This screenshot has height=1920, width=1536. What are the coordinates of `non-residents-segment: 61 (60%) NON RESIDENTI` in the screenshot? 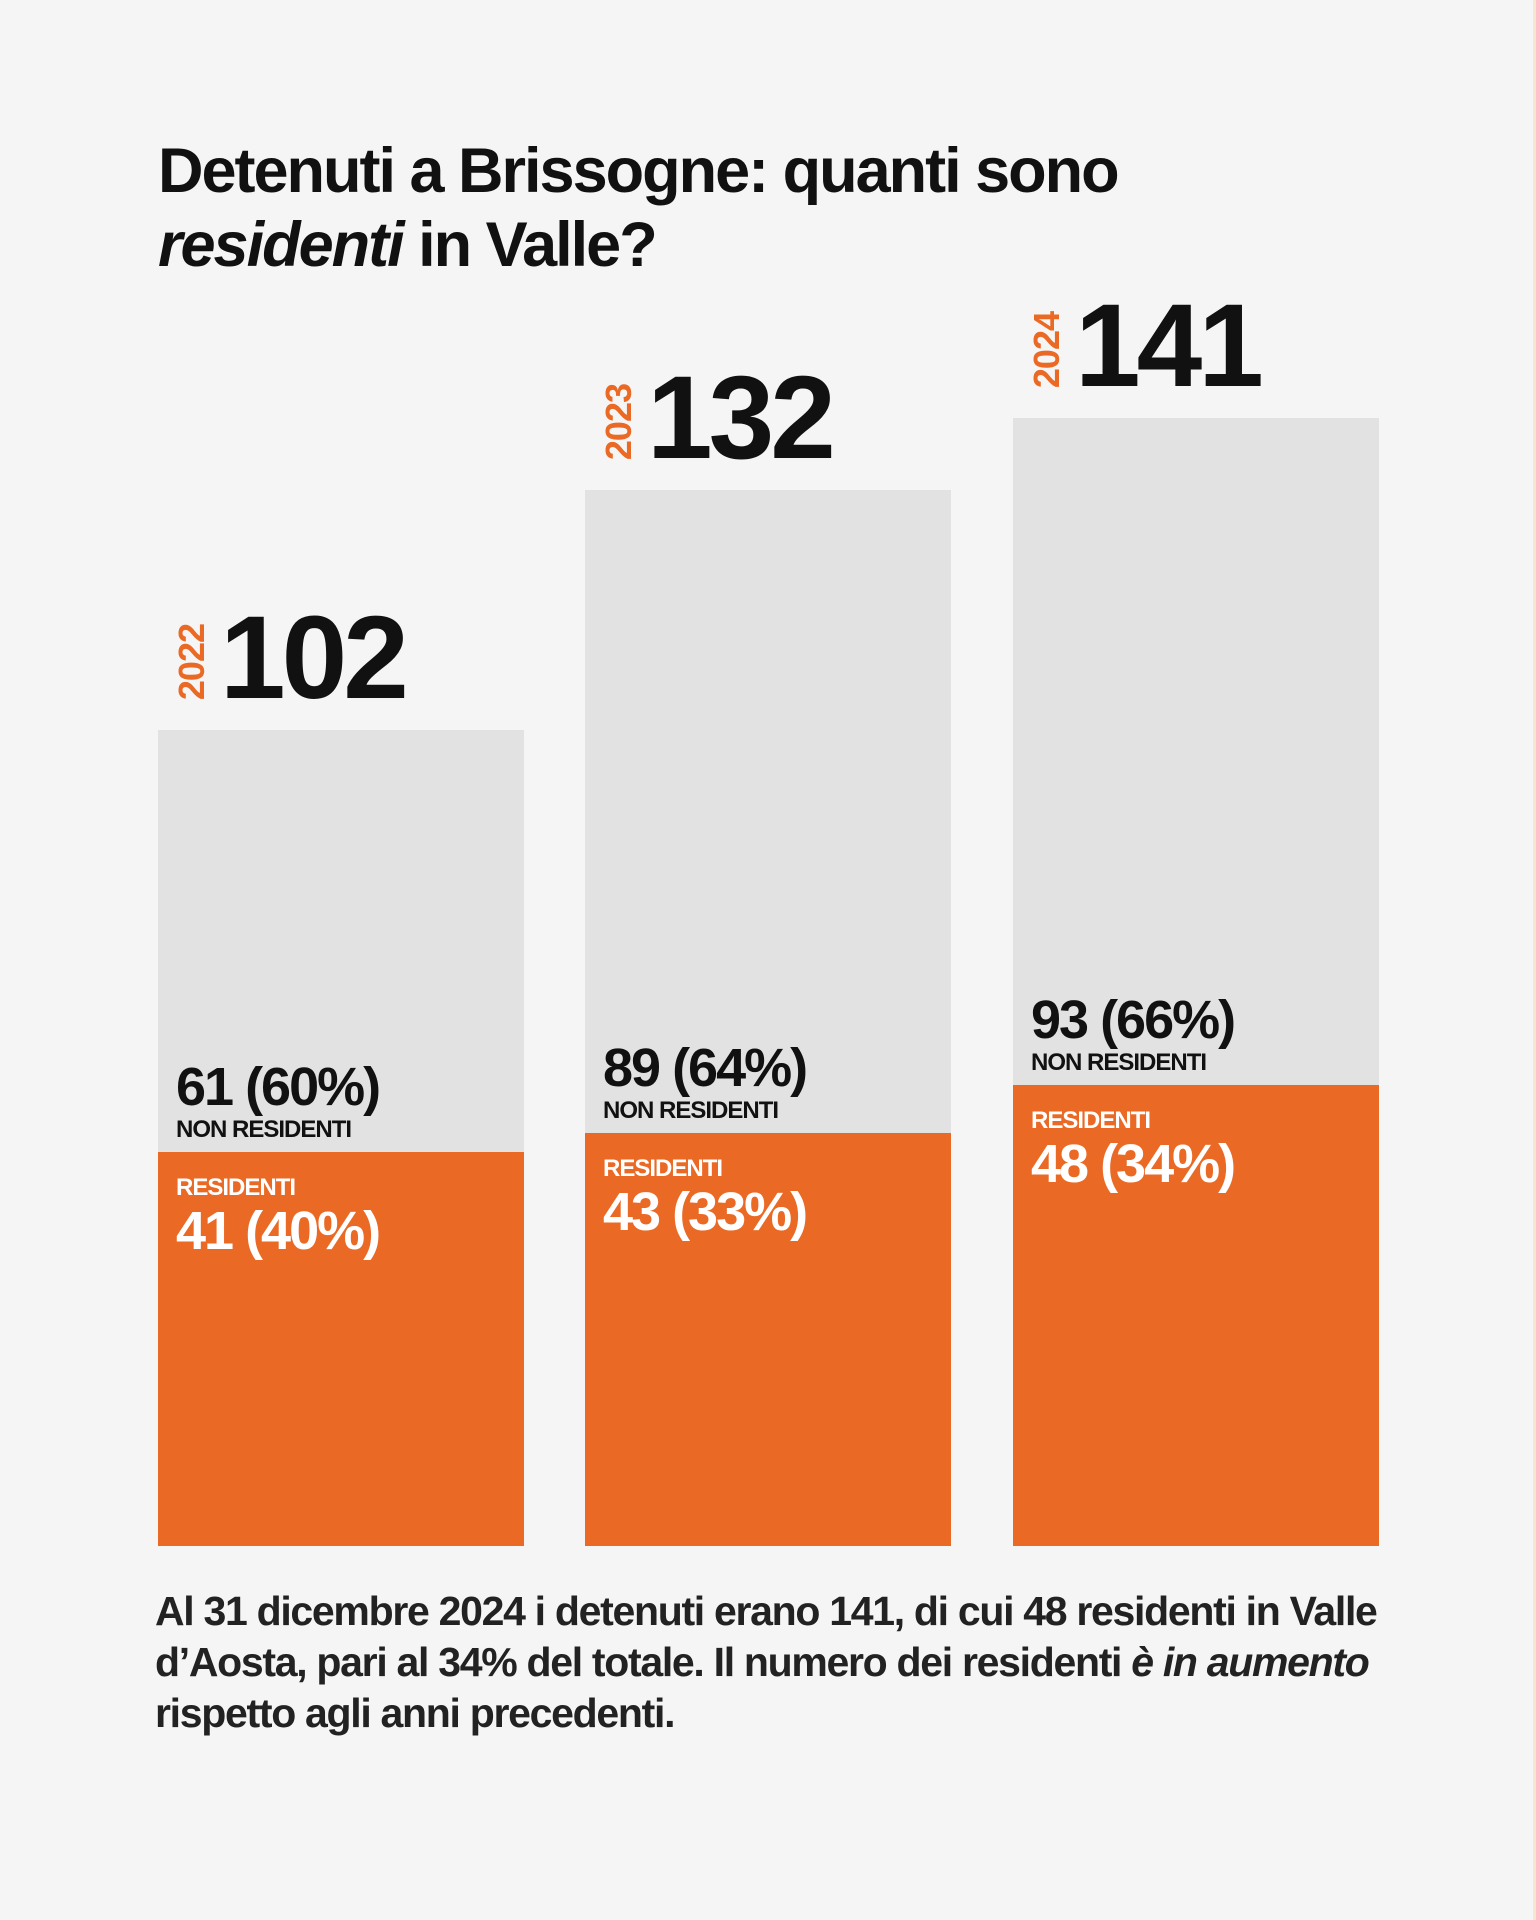 It's located at (341, 941).